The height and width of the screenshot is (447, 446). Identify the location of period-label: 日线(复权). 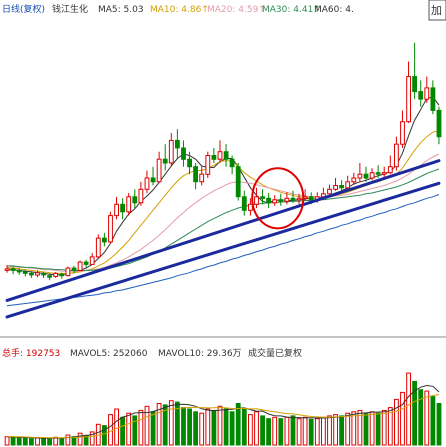
(23, 9).